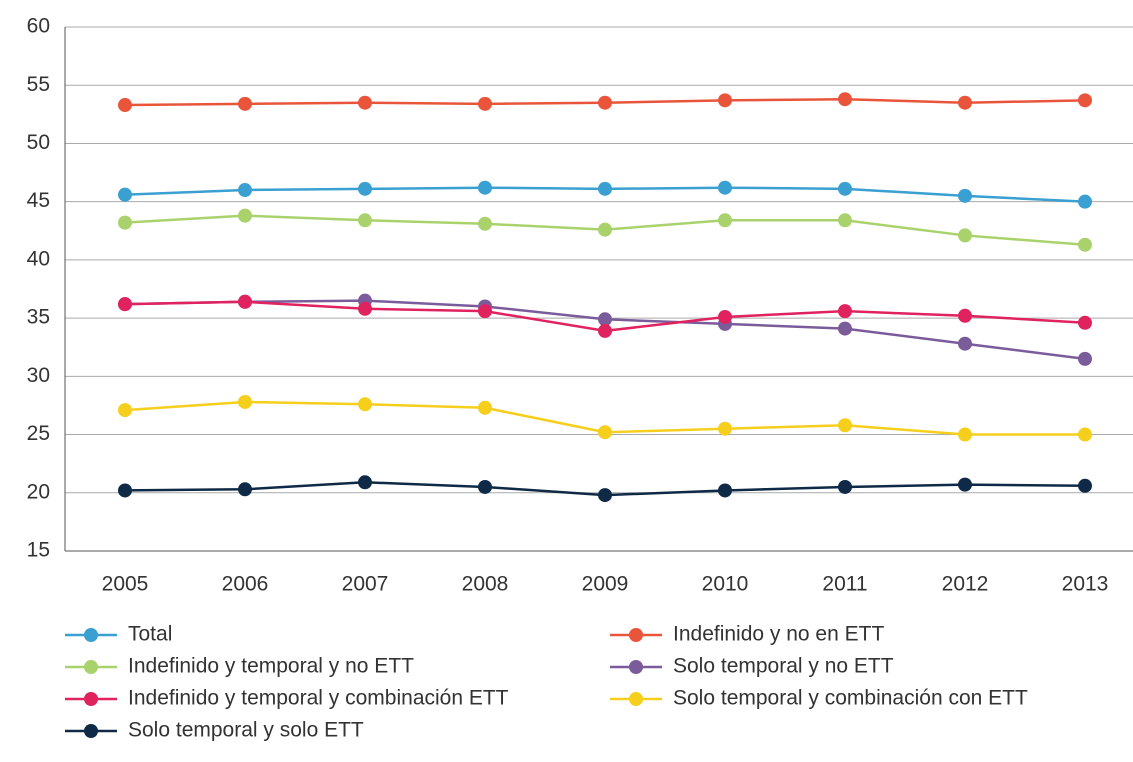  What do you see at coordinates (778, 634) in the screenshot?
I see `legend-label: Indefinido y no en ETT` at bounding box center [778, 634].